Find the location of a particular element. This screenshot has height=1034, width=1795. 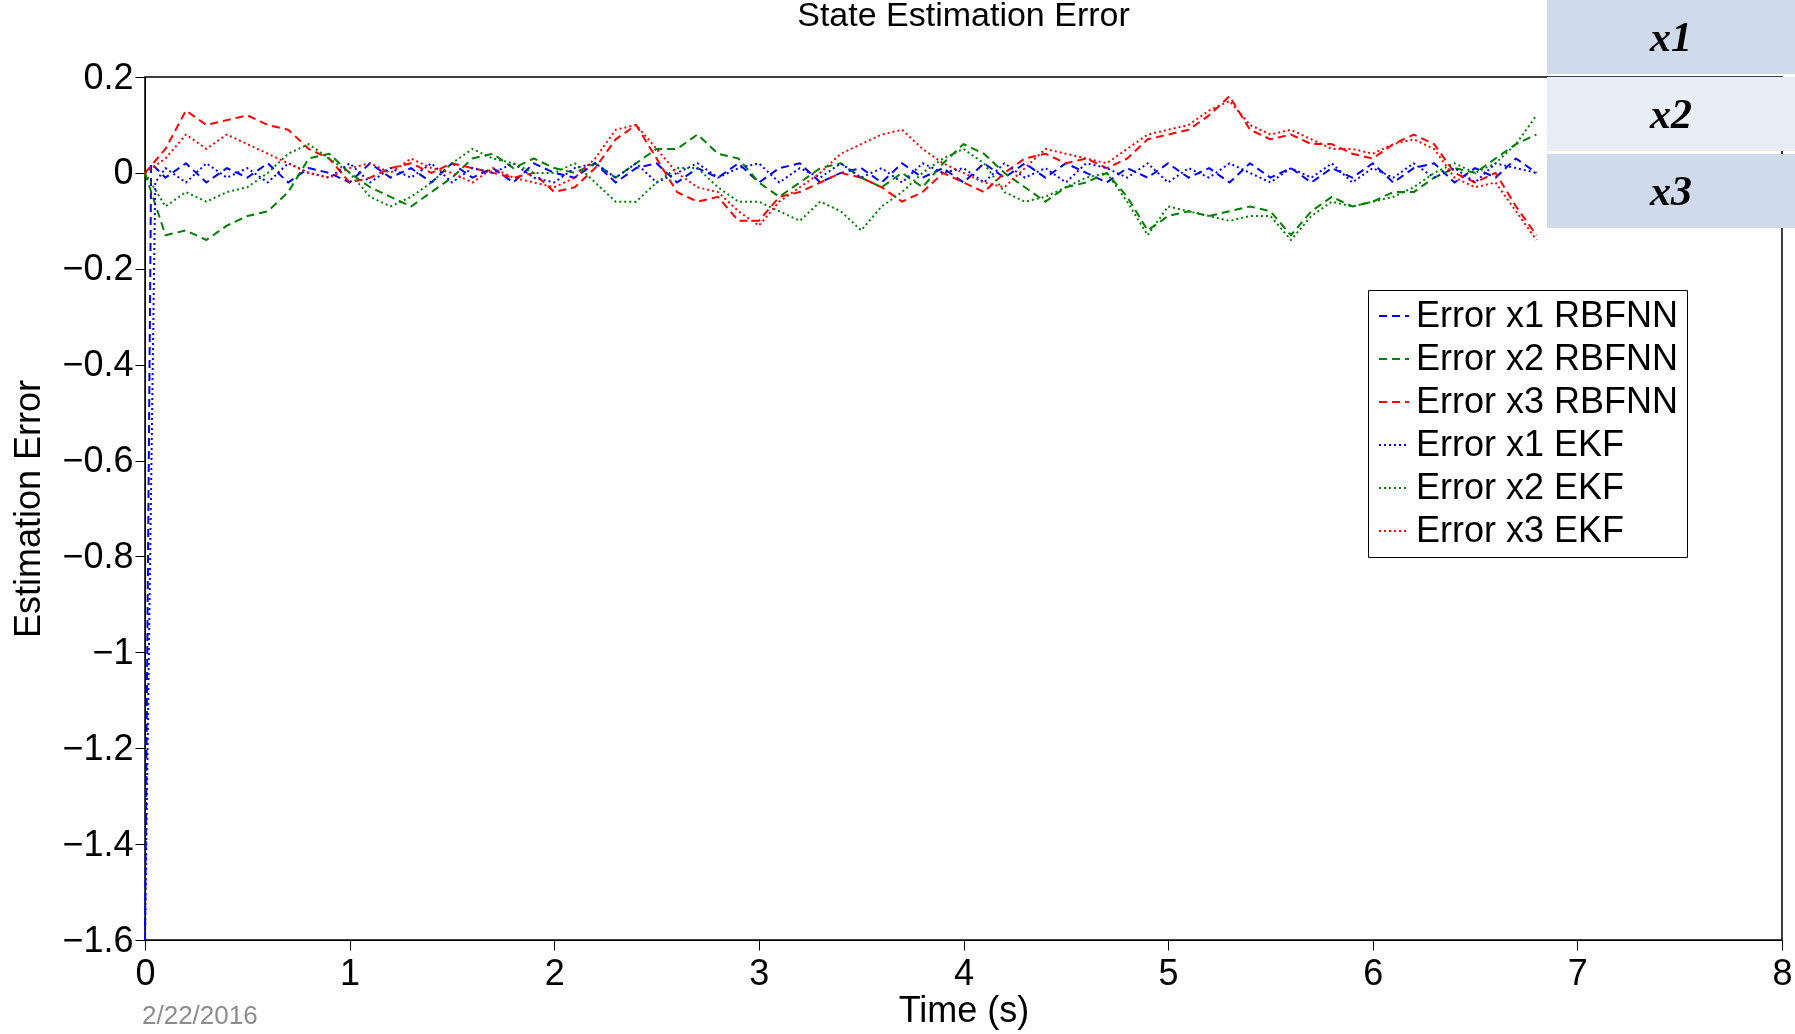

x-tick-label: 7 is located at coordinates (1577, 972).